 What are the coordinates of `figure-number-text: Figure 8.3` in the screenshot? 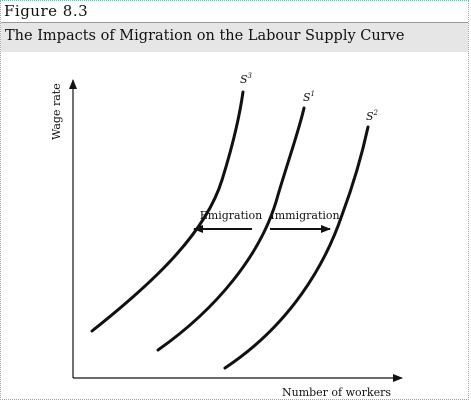 It's located at (46, 11).